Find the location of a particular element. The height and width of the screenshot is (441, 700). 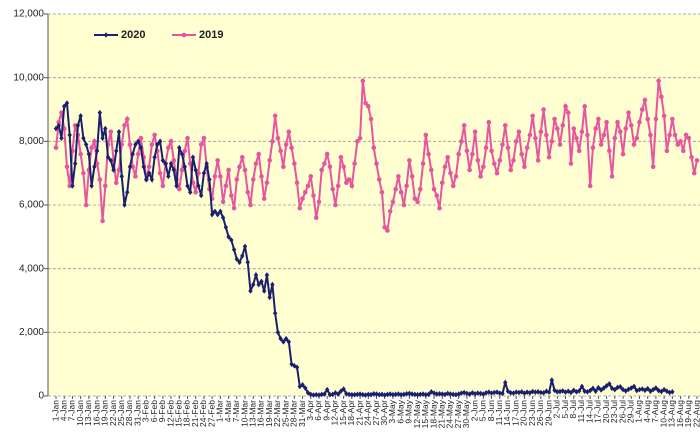

x-tick-label: 3-Apr is located at coordinates (310, 410).